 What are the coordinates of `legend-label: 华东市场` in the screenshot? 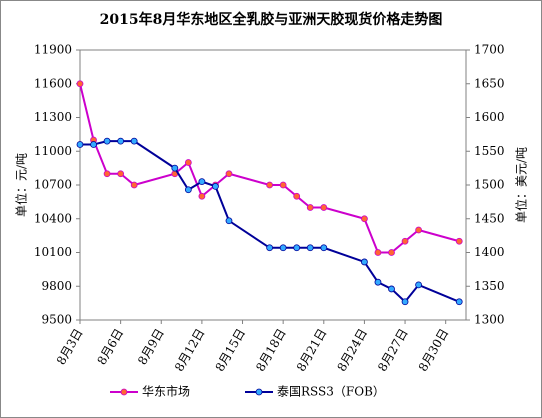 It's located at (166, 391).